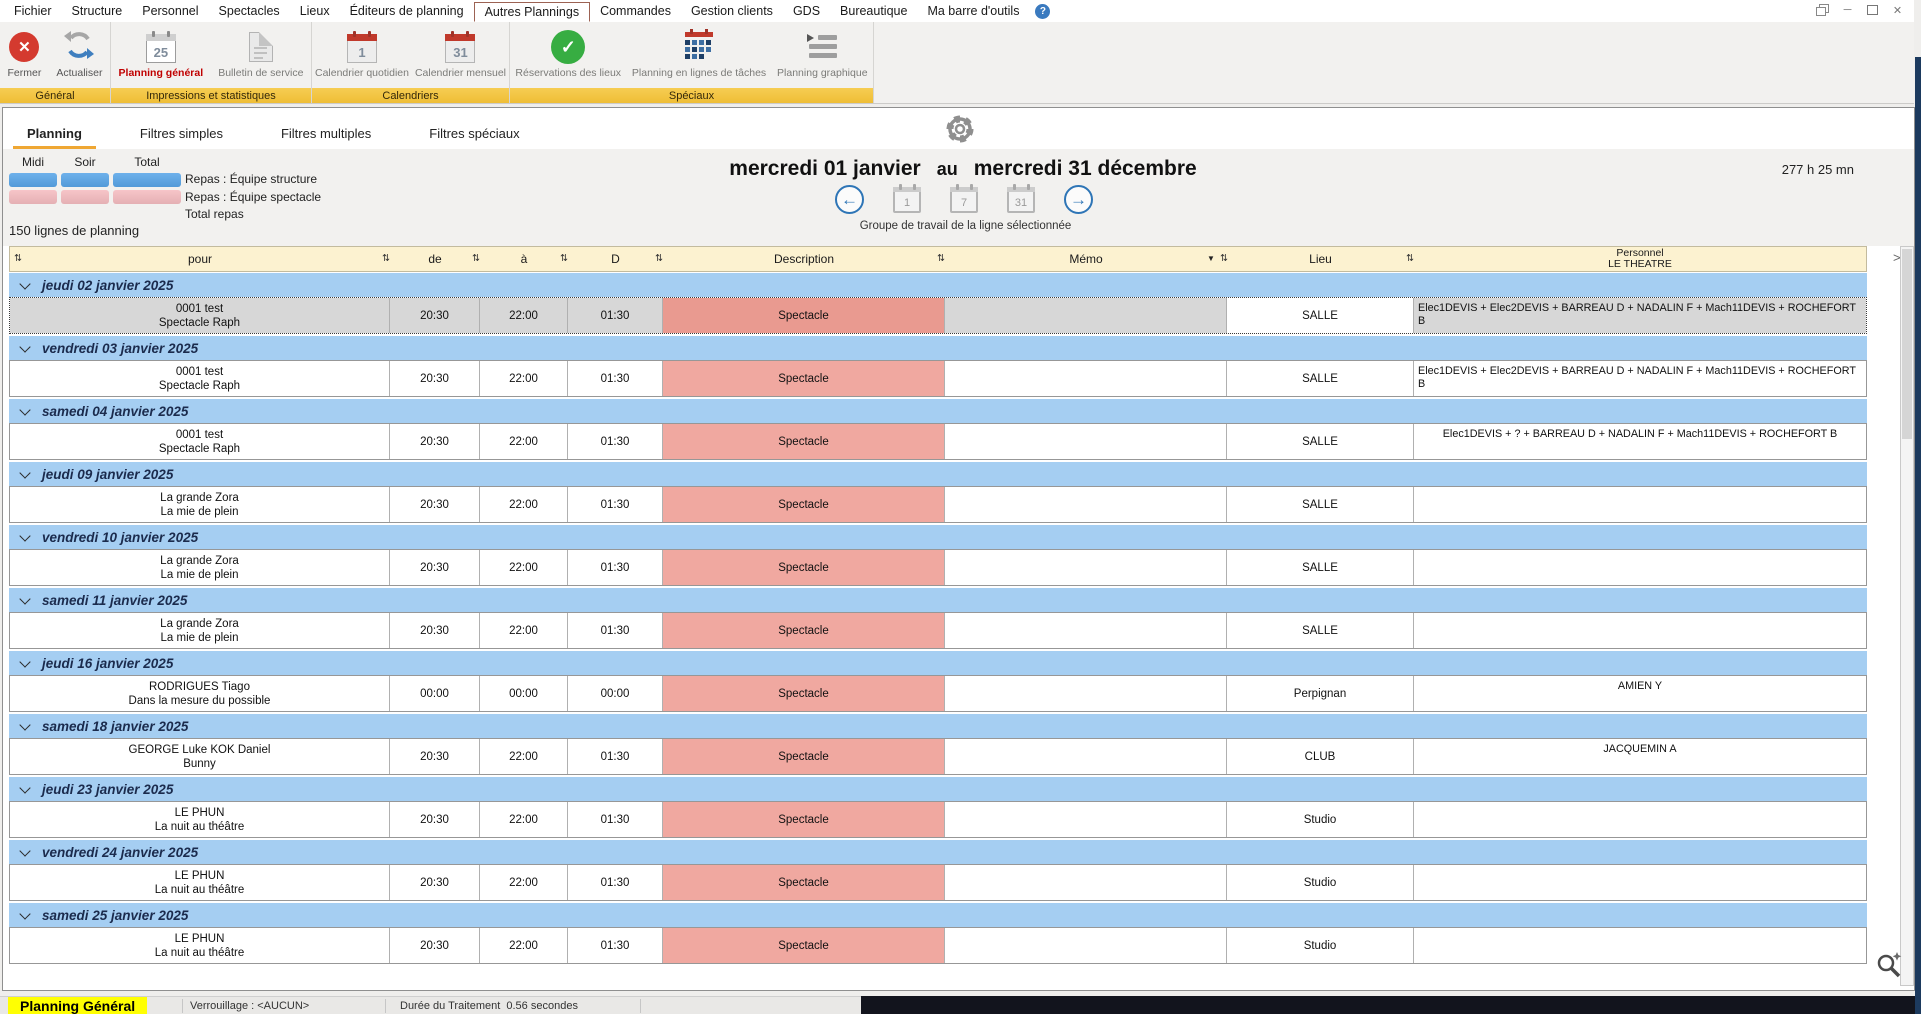 The height and width of the screenshot is (1014, 1921). Describe the element at coordinates (822, 55) in the screenshot. I see `ribbon-button-planning-graphique: Planning graphique` at that location.